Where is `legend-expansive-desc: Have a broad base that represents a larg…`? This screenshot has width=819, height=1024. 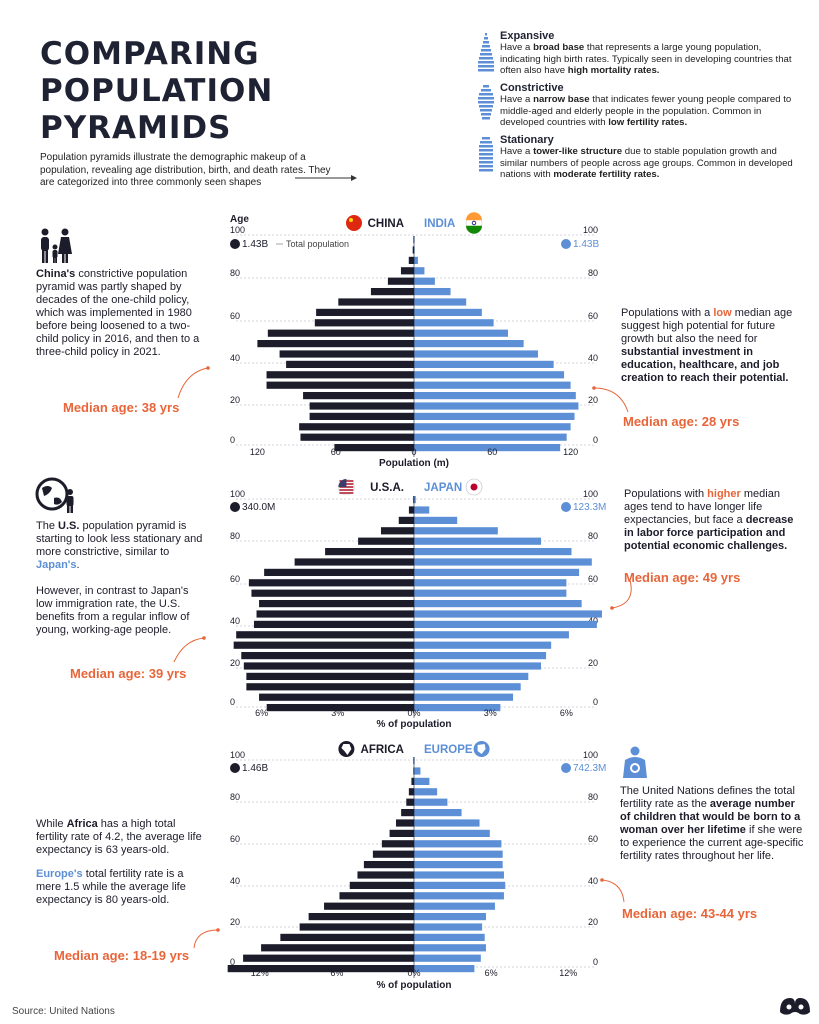
legend-expansive-desc: Have a broad base that represents a larg… is located at coordinates (646, 59).